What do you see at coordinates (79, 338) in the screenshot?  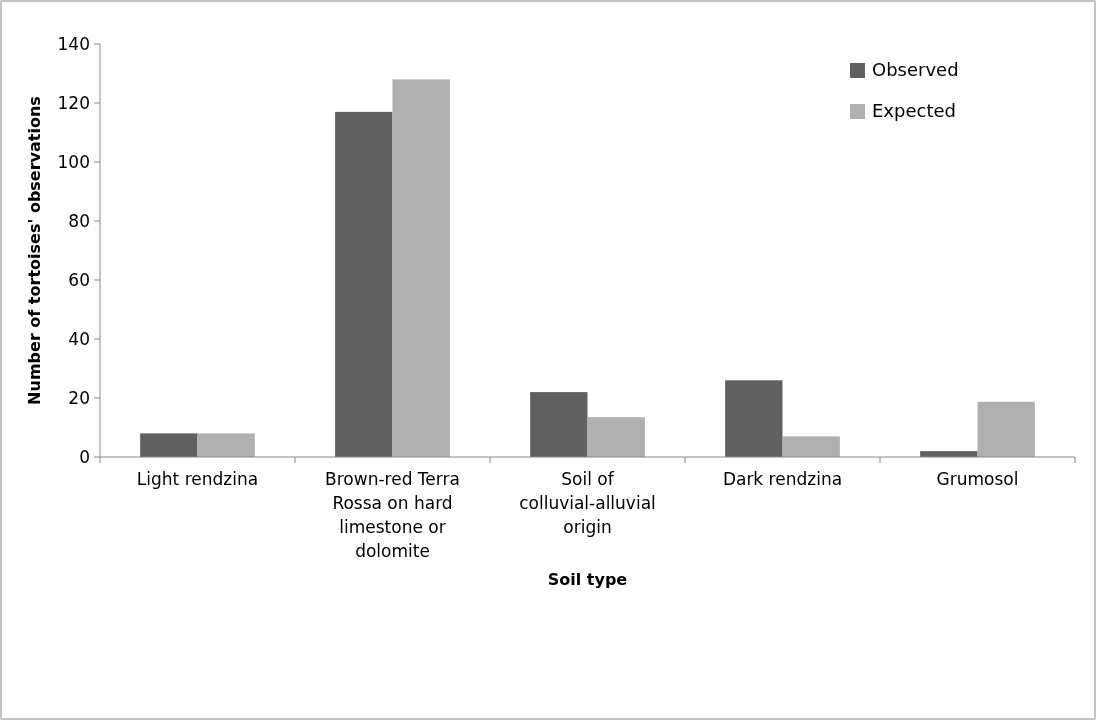 I see `y-tick-label: 40` at bounding box center [79, 338].